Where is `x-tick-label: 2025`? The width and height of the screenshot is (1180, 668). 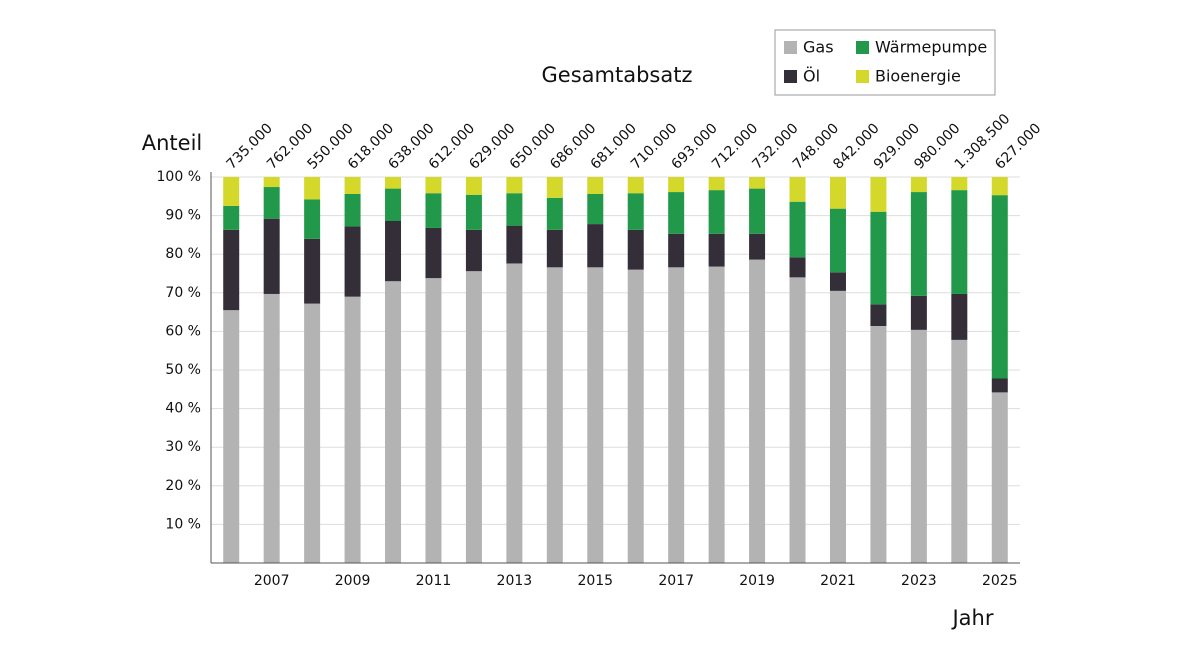 x-tick-label: 2025 is located at coordinates (1000, 581).